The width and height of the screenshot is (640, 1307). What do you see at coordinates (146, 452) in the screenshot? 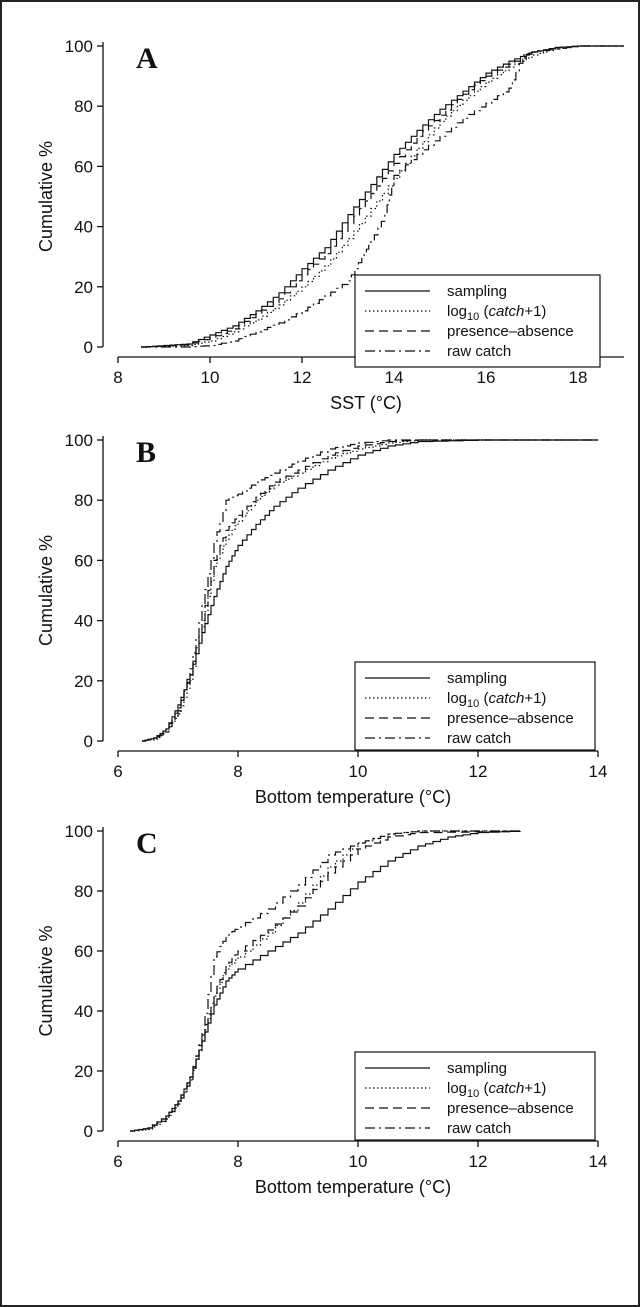
I see `panel-label: B` at bounding box center [146, 452].